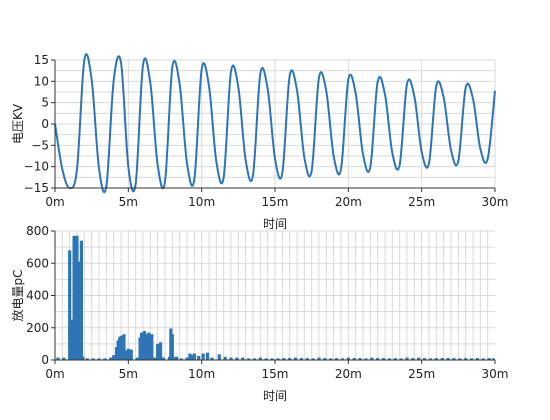 The height and width of the screenshot is (420, 550). I want to click on y-tick-label: −5, so click(40, 145).